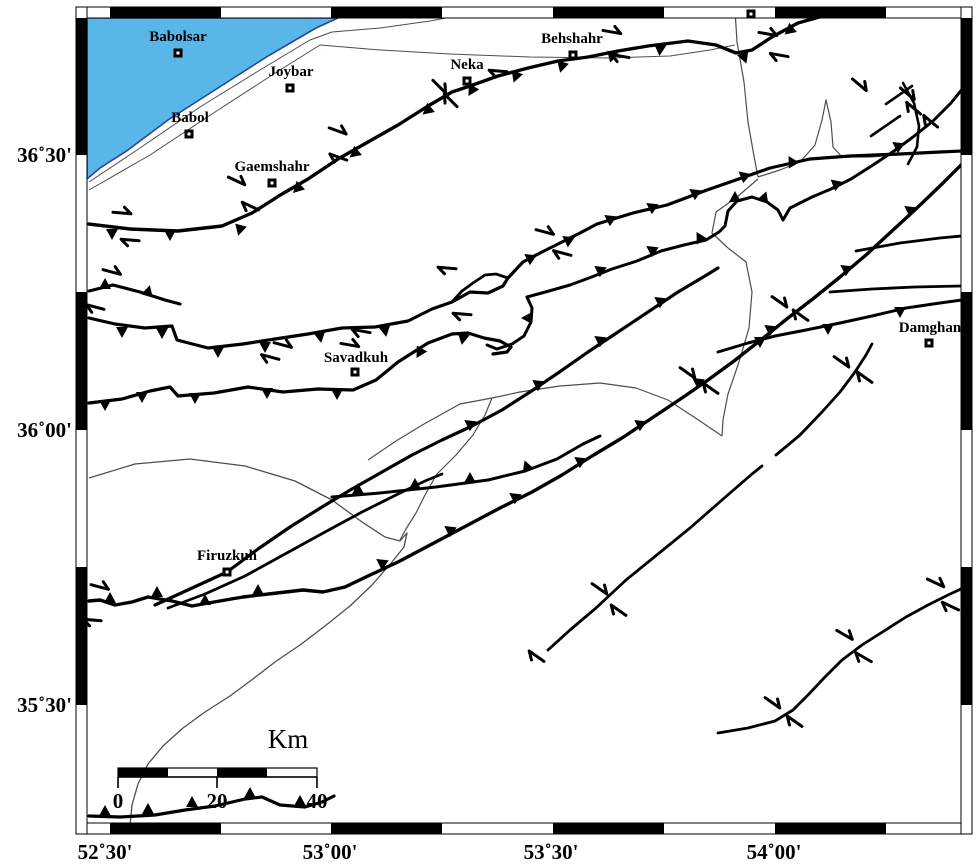  Describe the element at coordinates (242, 772) in the screenshot. I see `scalebar-black-segment` at that location.